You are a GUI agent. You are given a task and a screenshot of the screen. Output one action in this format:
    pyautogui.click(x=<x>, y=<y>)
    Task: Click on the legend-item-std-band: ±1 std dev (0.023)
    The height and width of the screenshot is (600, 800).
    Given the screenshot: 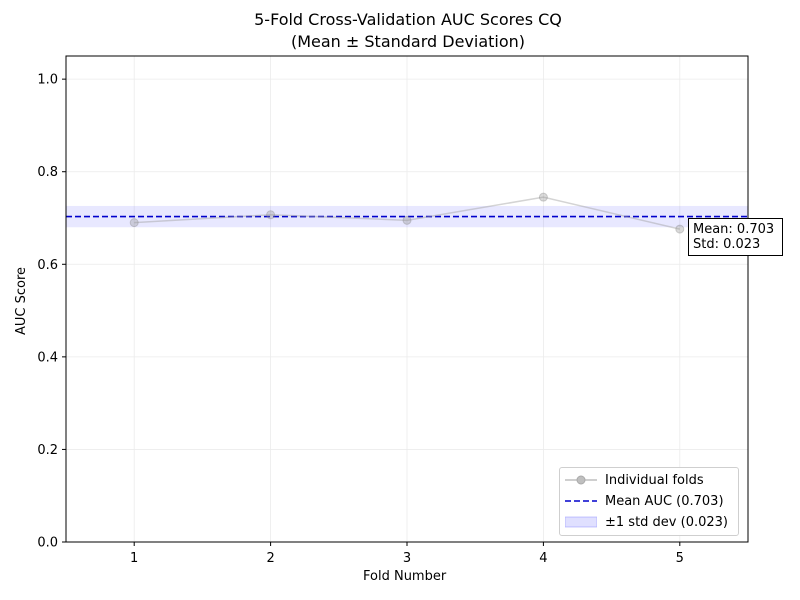 What is the action you would take?
    pyautogui.click(x=646, y=522)
    